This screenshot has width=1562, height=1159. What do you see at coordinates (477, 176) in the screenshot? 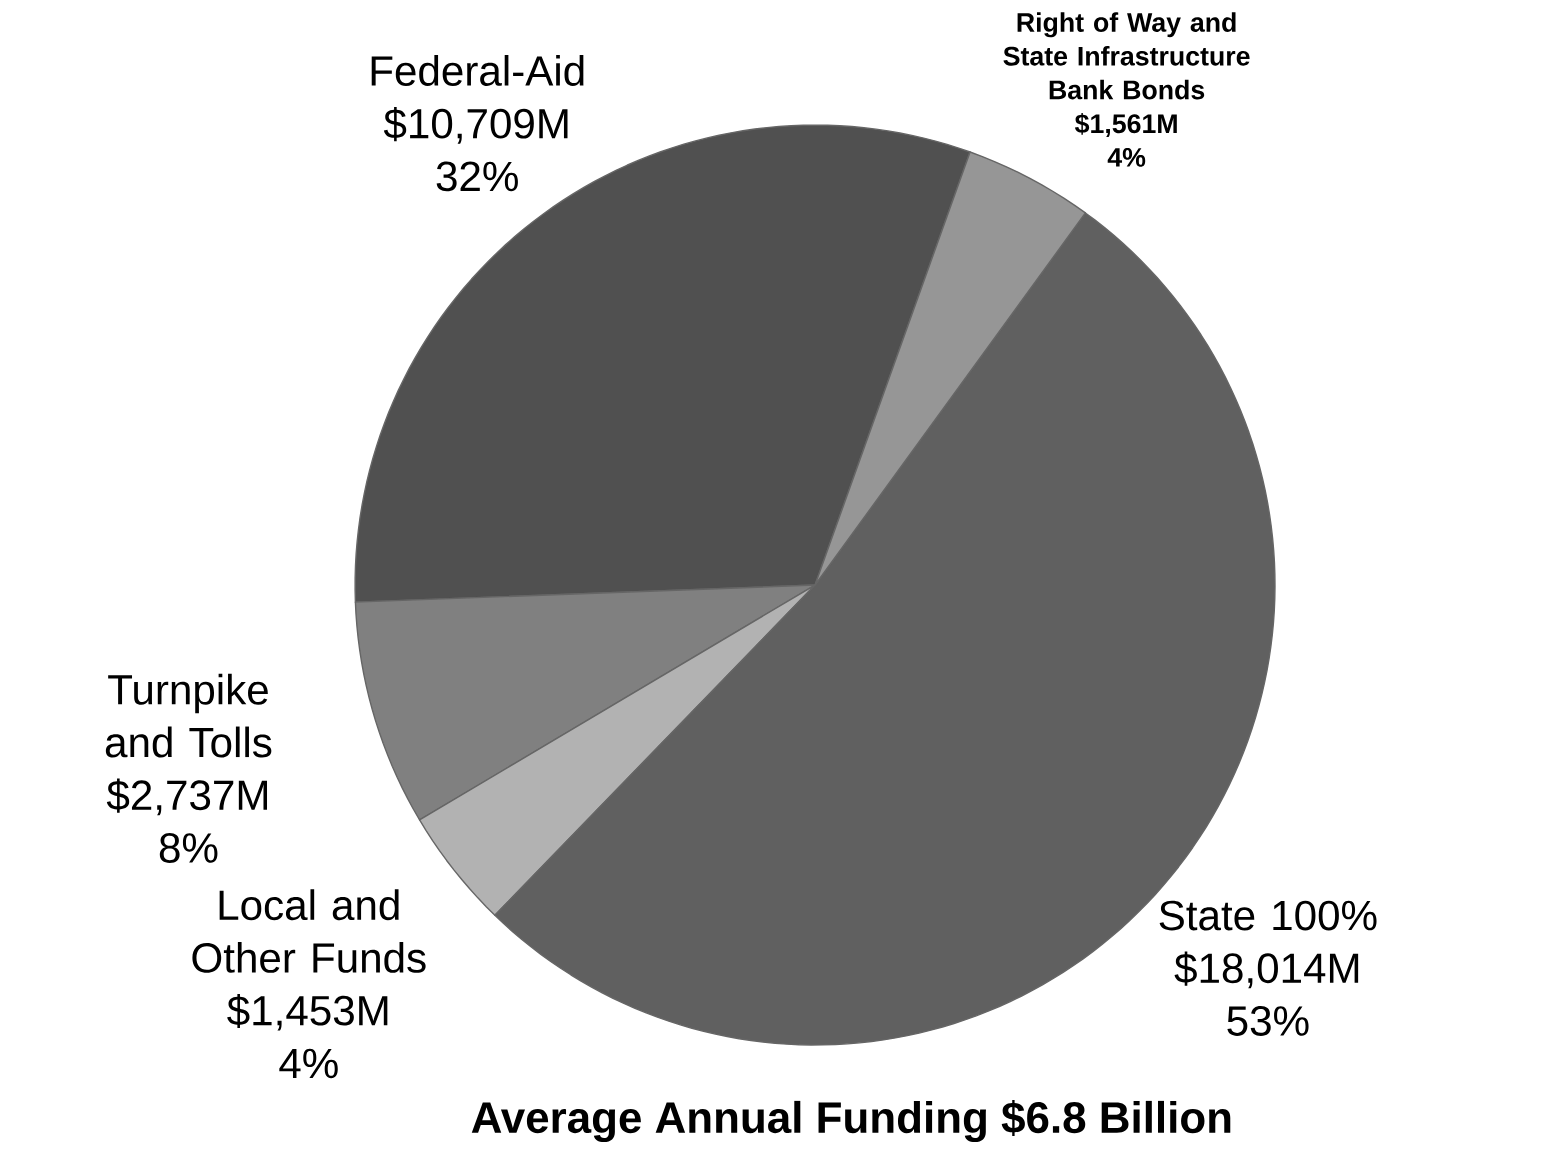
I see `text: 32%` at bounding box center [477, 176].